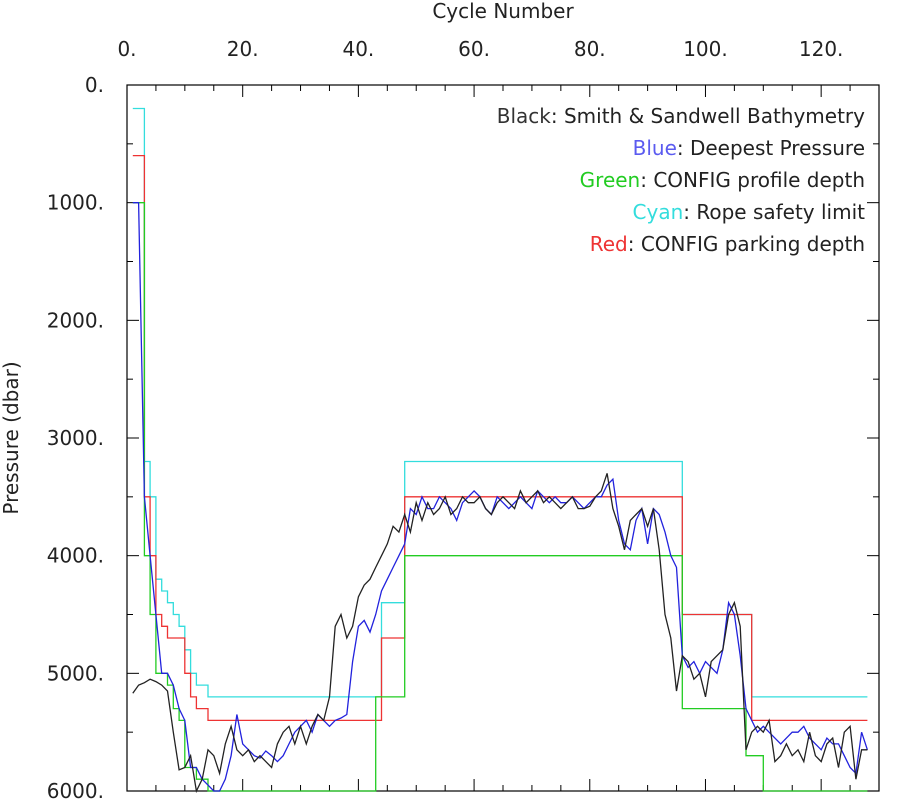 This screenshot has height=800, width=900. What do you see at coordinates (590, 49) in the screenshot?
I see `x-tick-label: 80.` at bounding box center [590, 49].